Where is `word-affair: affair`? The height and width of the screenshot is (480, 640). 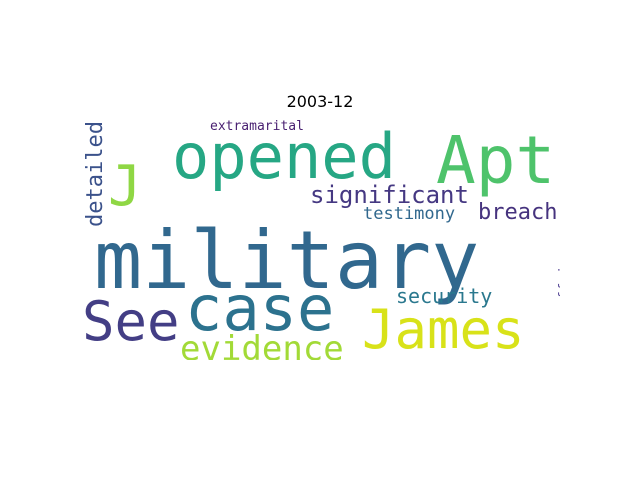 word-affair: affair is located at coordinates (558, 282).